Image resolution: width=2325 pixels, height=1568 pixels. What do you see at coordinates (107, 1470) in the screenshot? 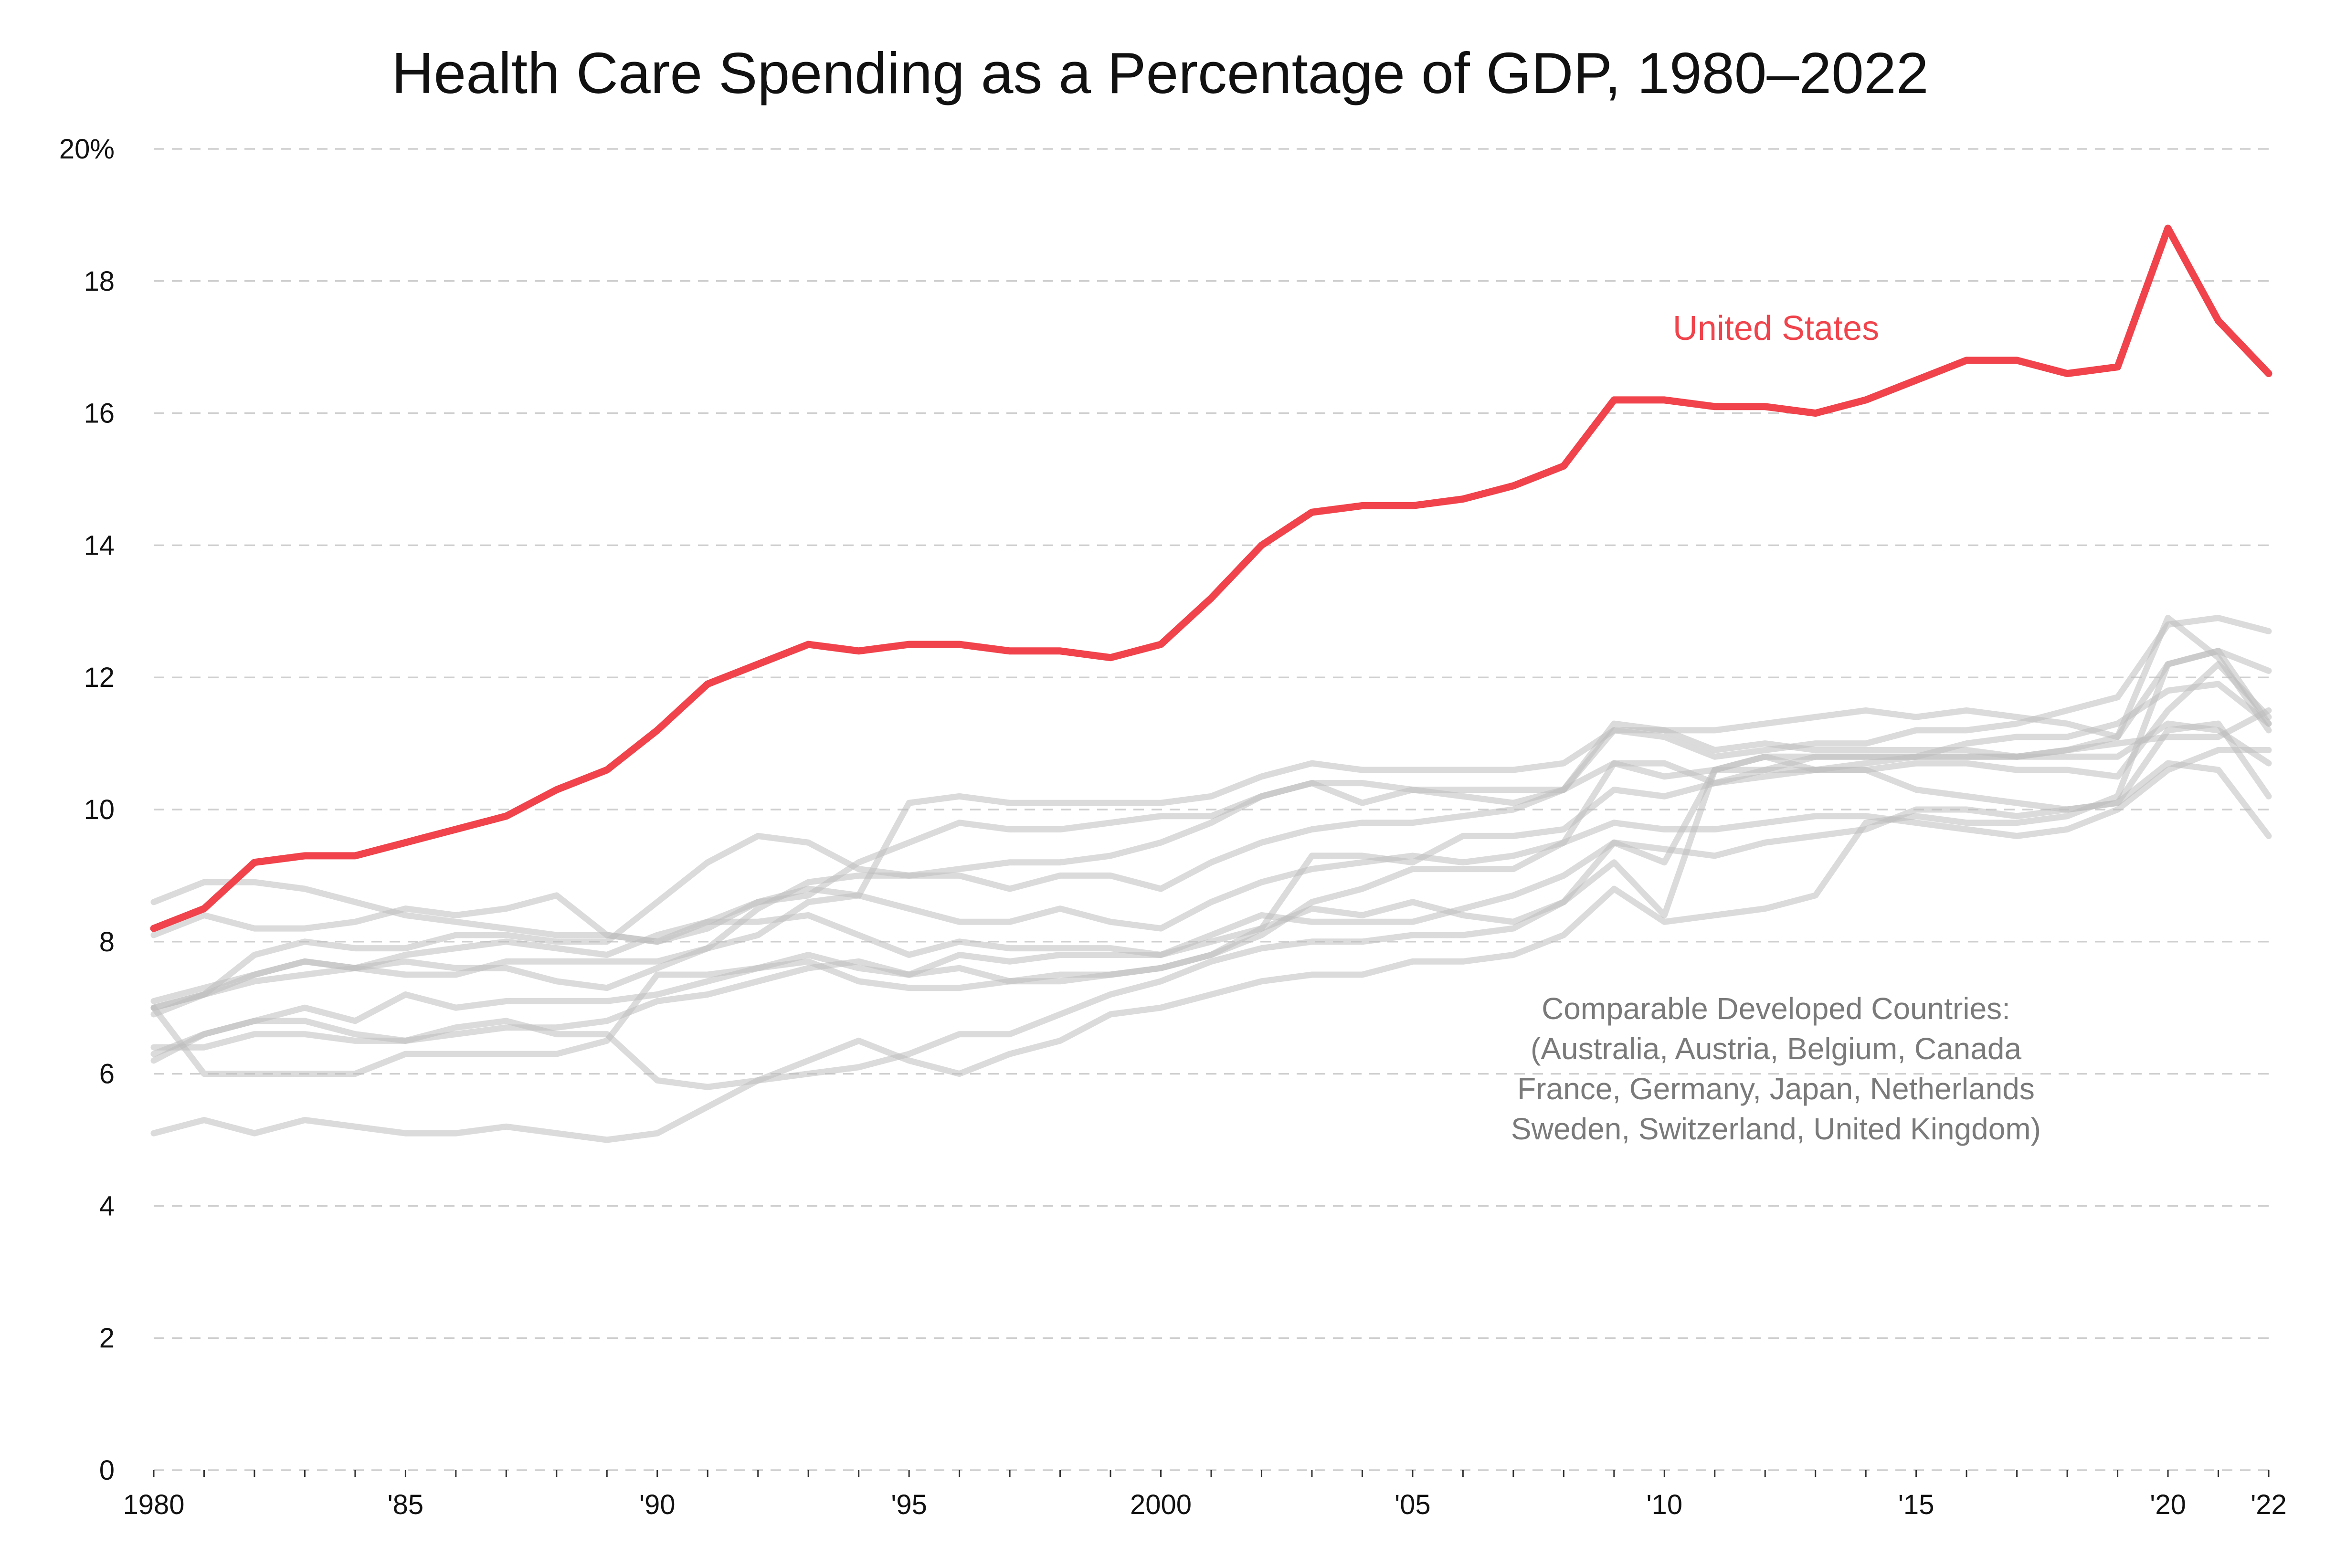
I see `y-tick-label: 0` at bounding box center [107, 1470].